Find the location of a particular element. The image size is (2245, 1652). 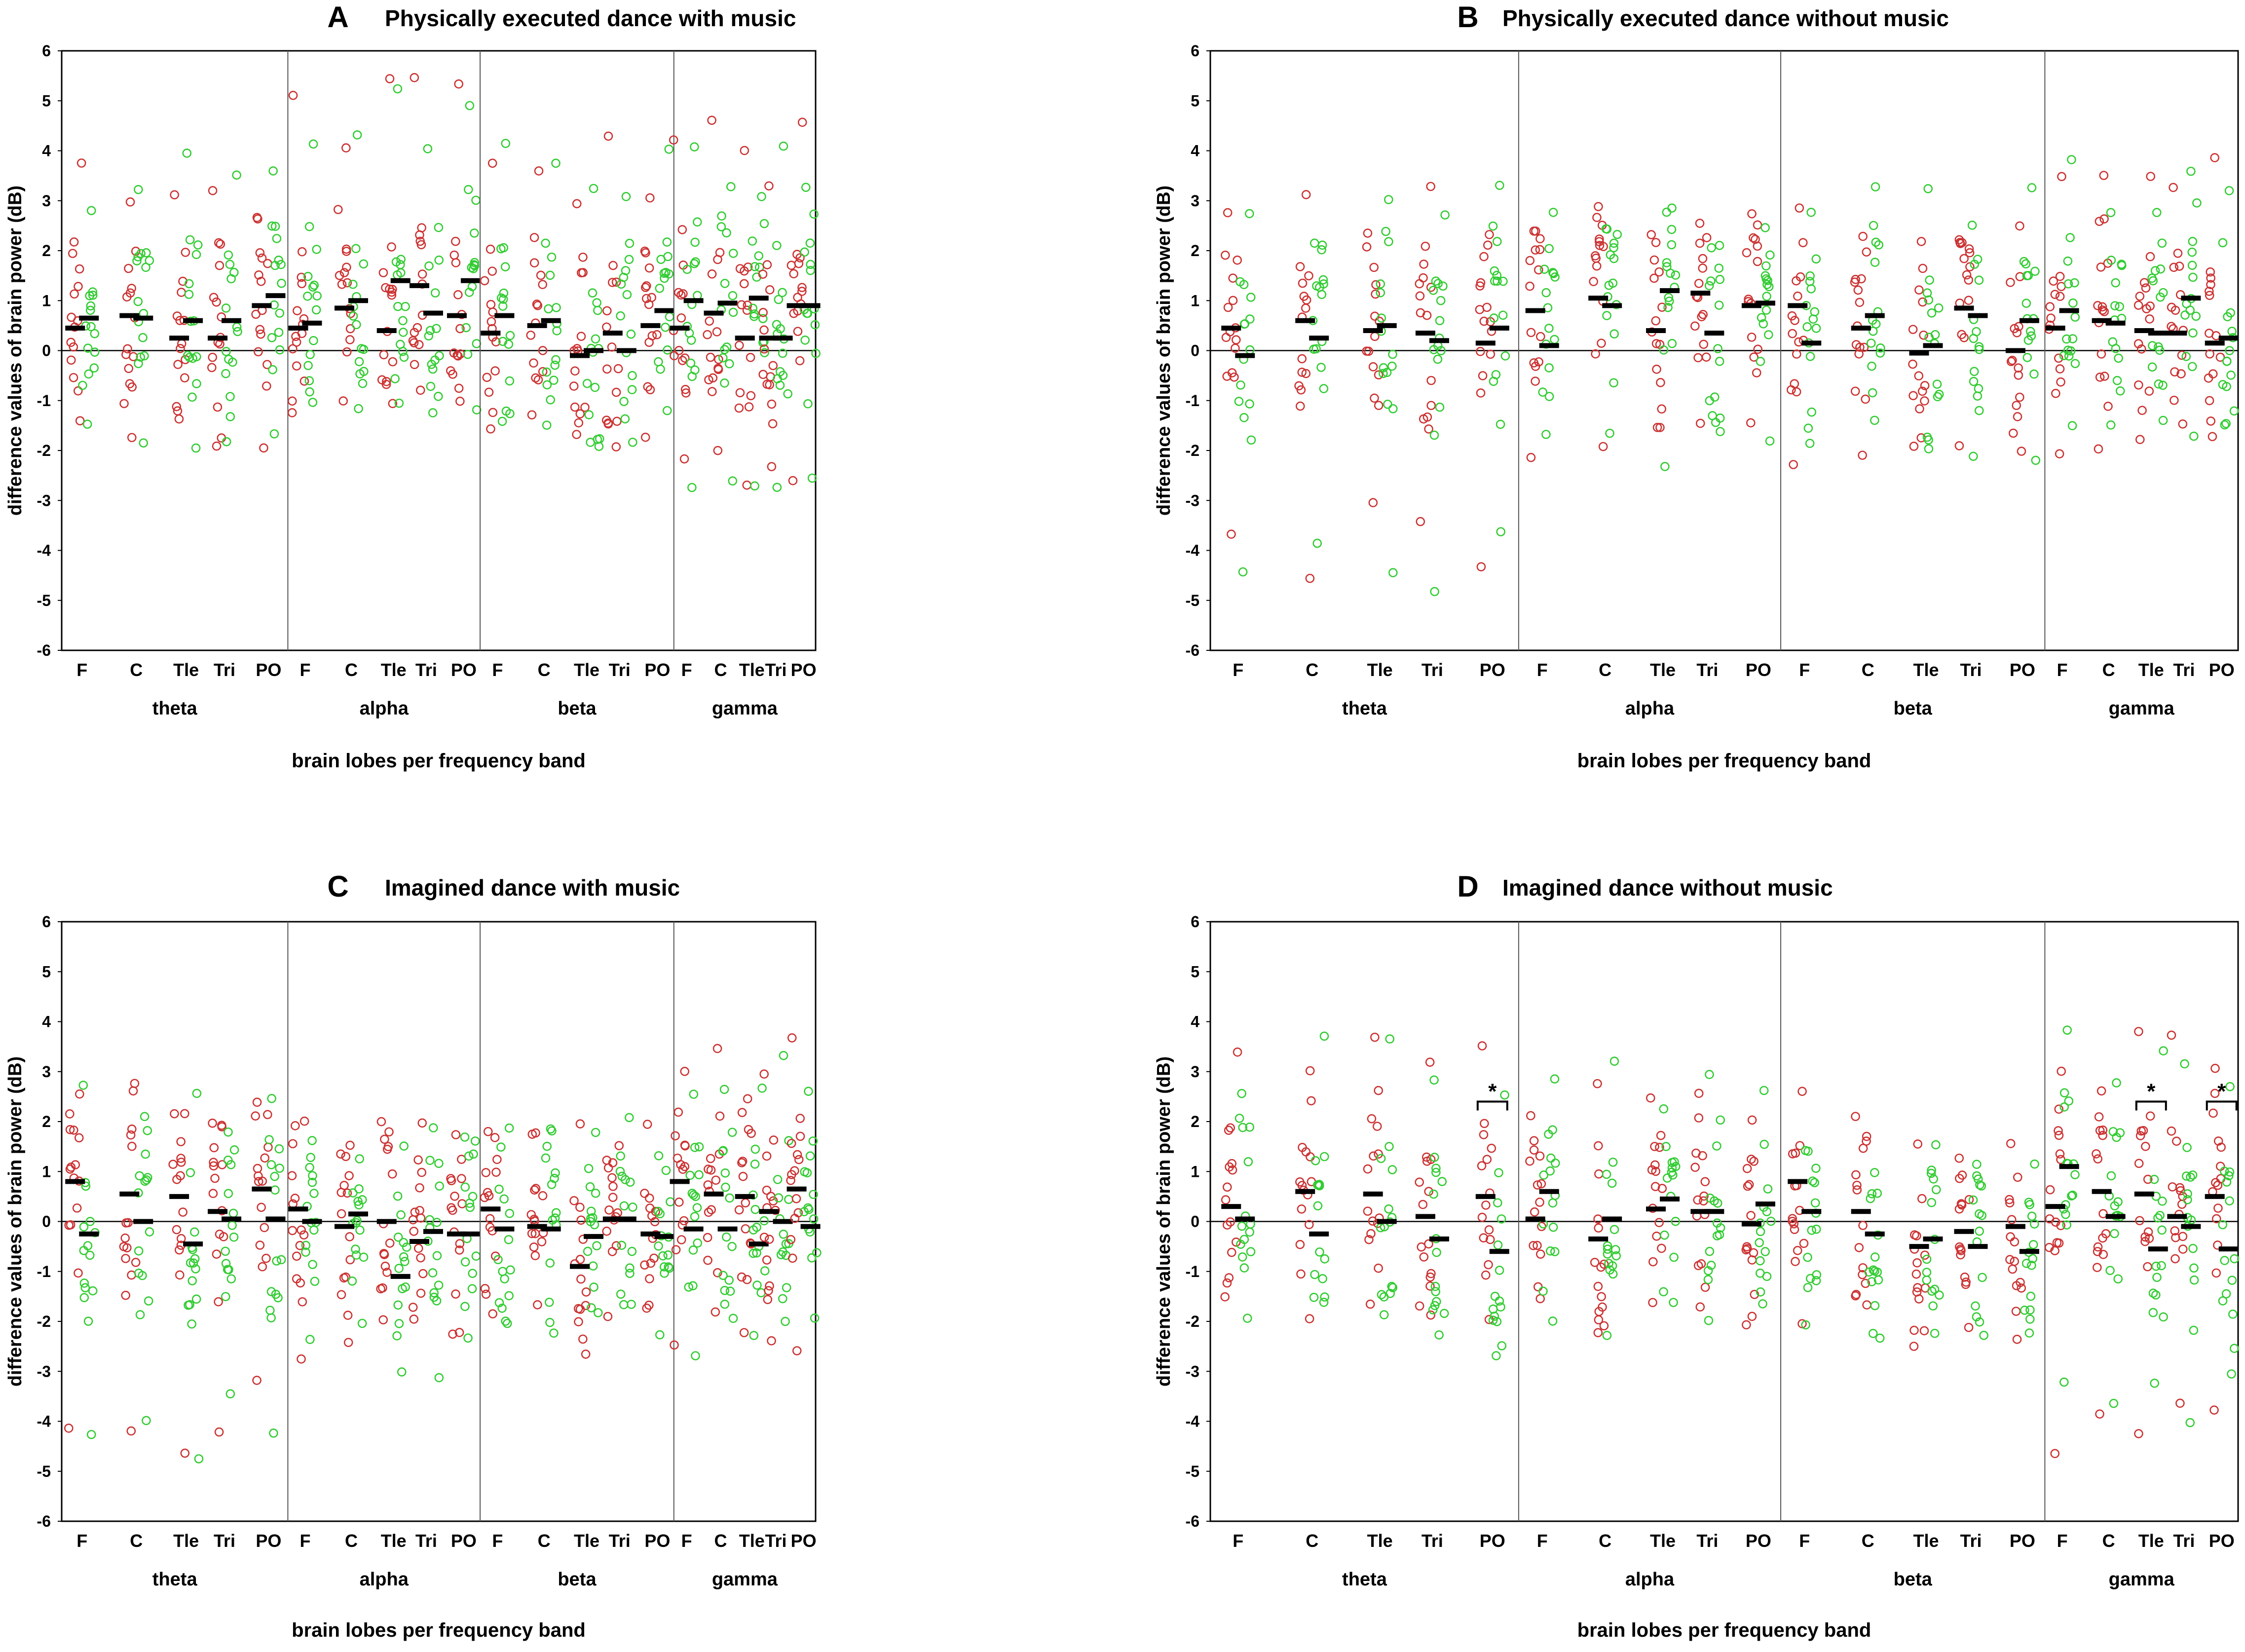

significance-star: * is located at coordinates (2151, 1092).